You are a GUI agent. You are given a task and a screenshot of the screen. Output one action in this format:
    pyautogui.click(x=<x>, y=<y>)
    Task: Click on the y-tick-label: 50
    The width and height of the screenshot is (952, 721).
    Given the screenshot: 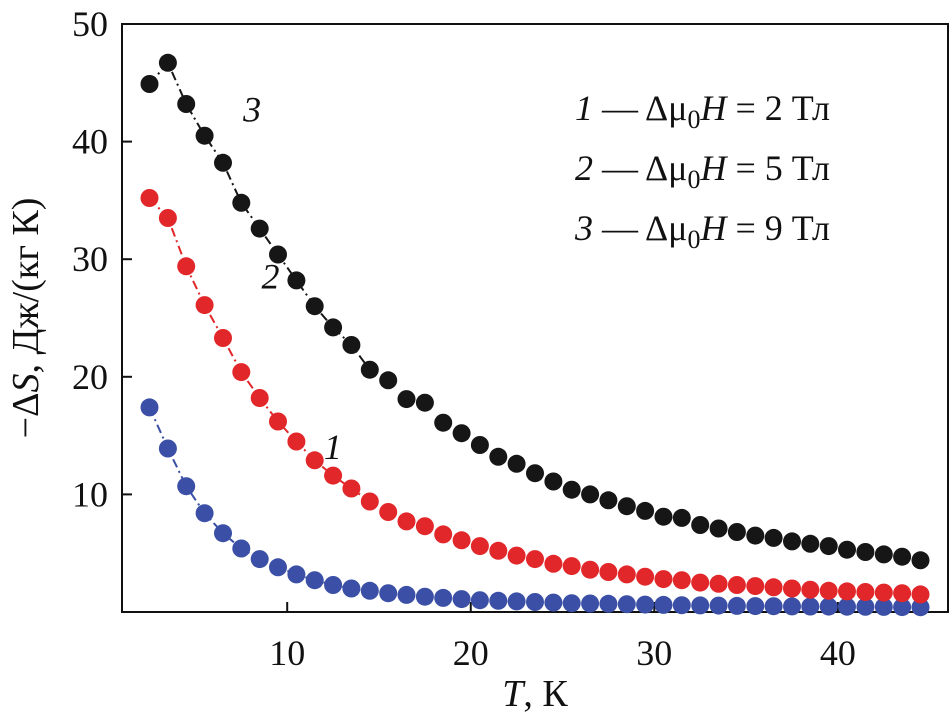 What is the action you would take?
    pyautogui.click(x=90, y=24)
    